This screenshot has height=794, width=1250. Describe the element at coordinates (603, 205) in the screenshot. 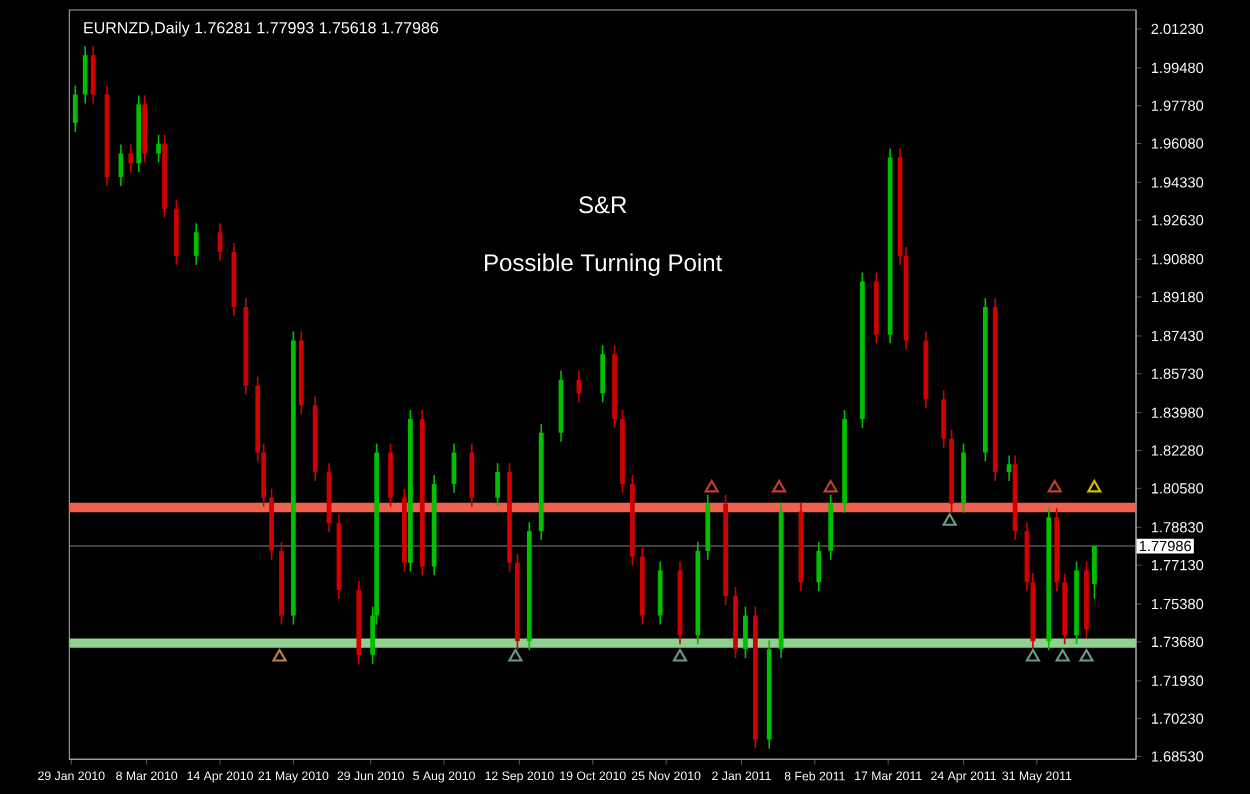

I see `annotation: S&R` at that location.